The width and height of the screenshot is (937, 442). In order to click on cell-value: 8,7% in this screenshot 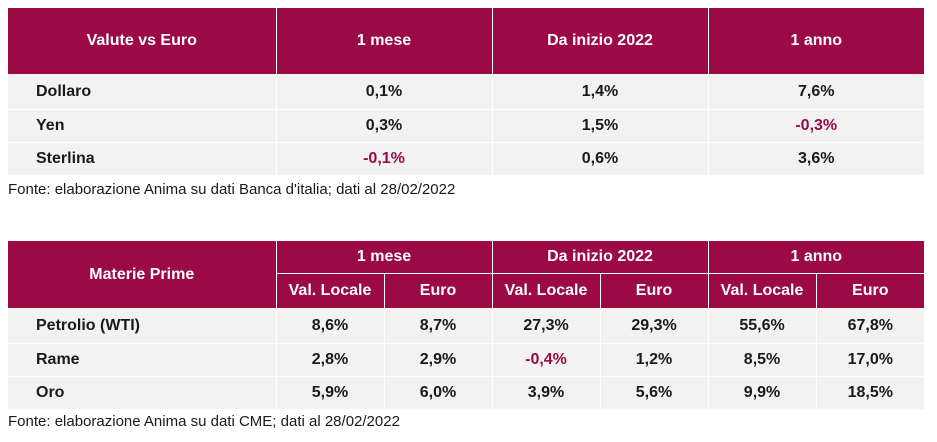, I will do `click(438, 326)`.